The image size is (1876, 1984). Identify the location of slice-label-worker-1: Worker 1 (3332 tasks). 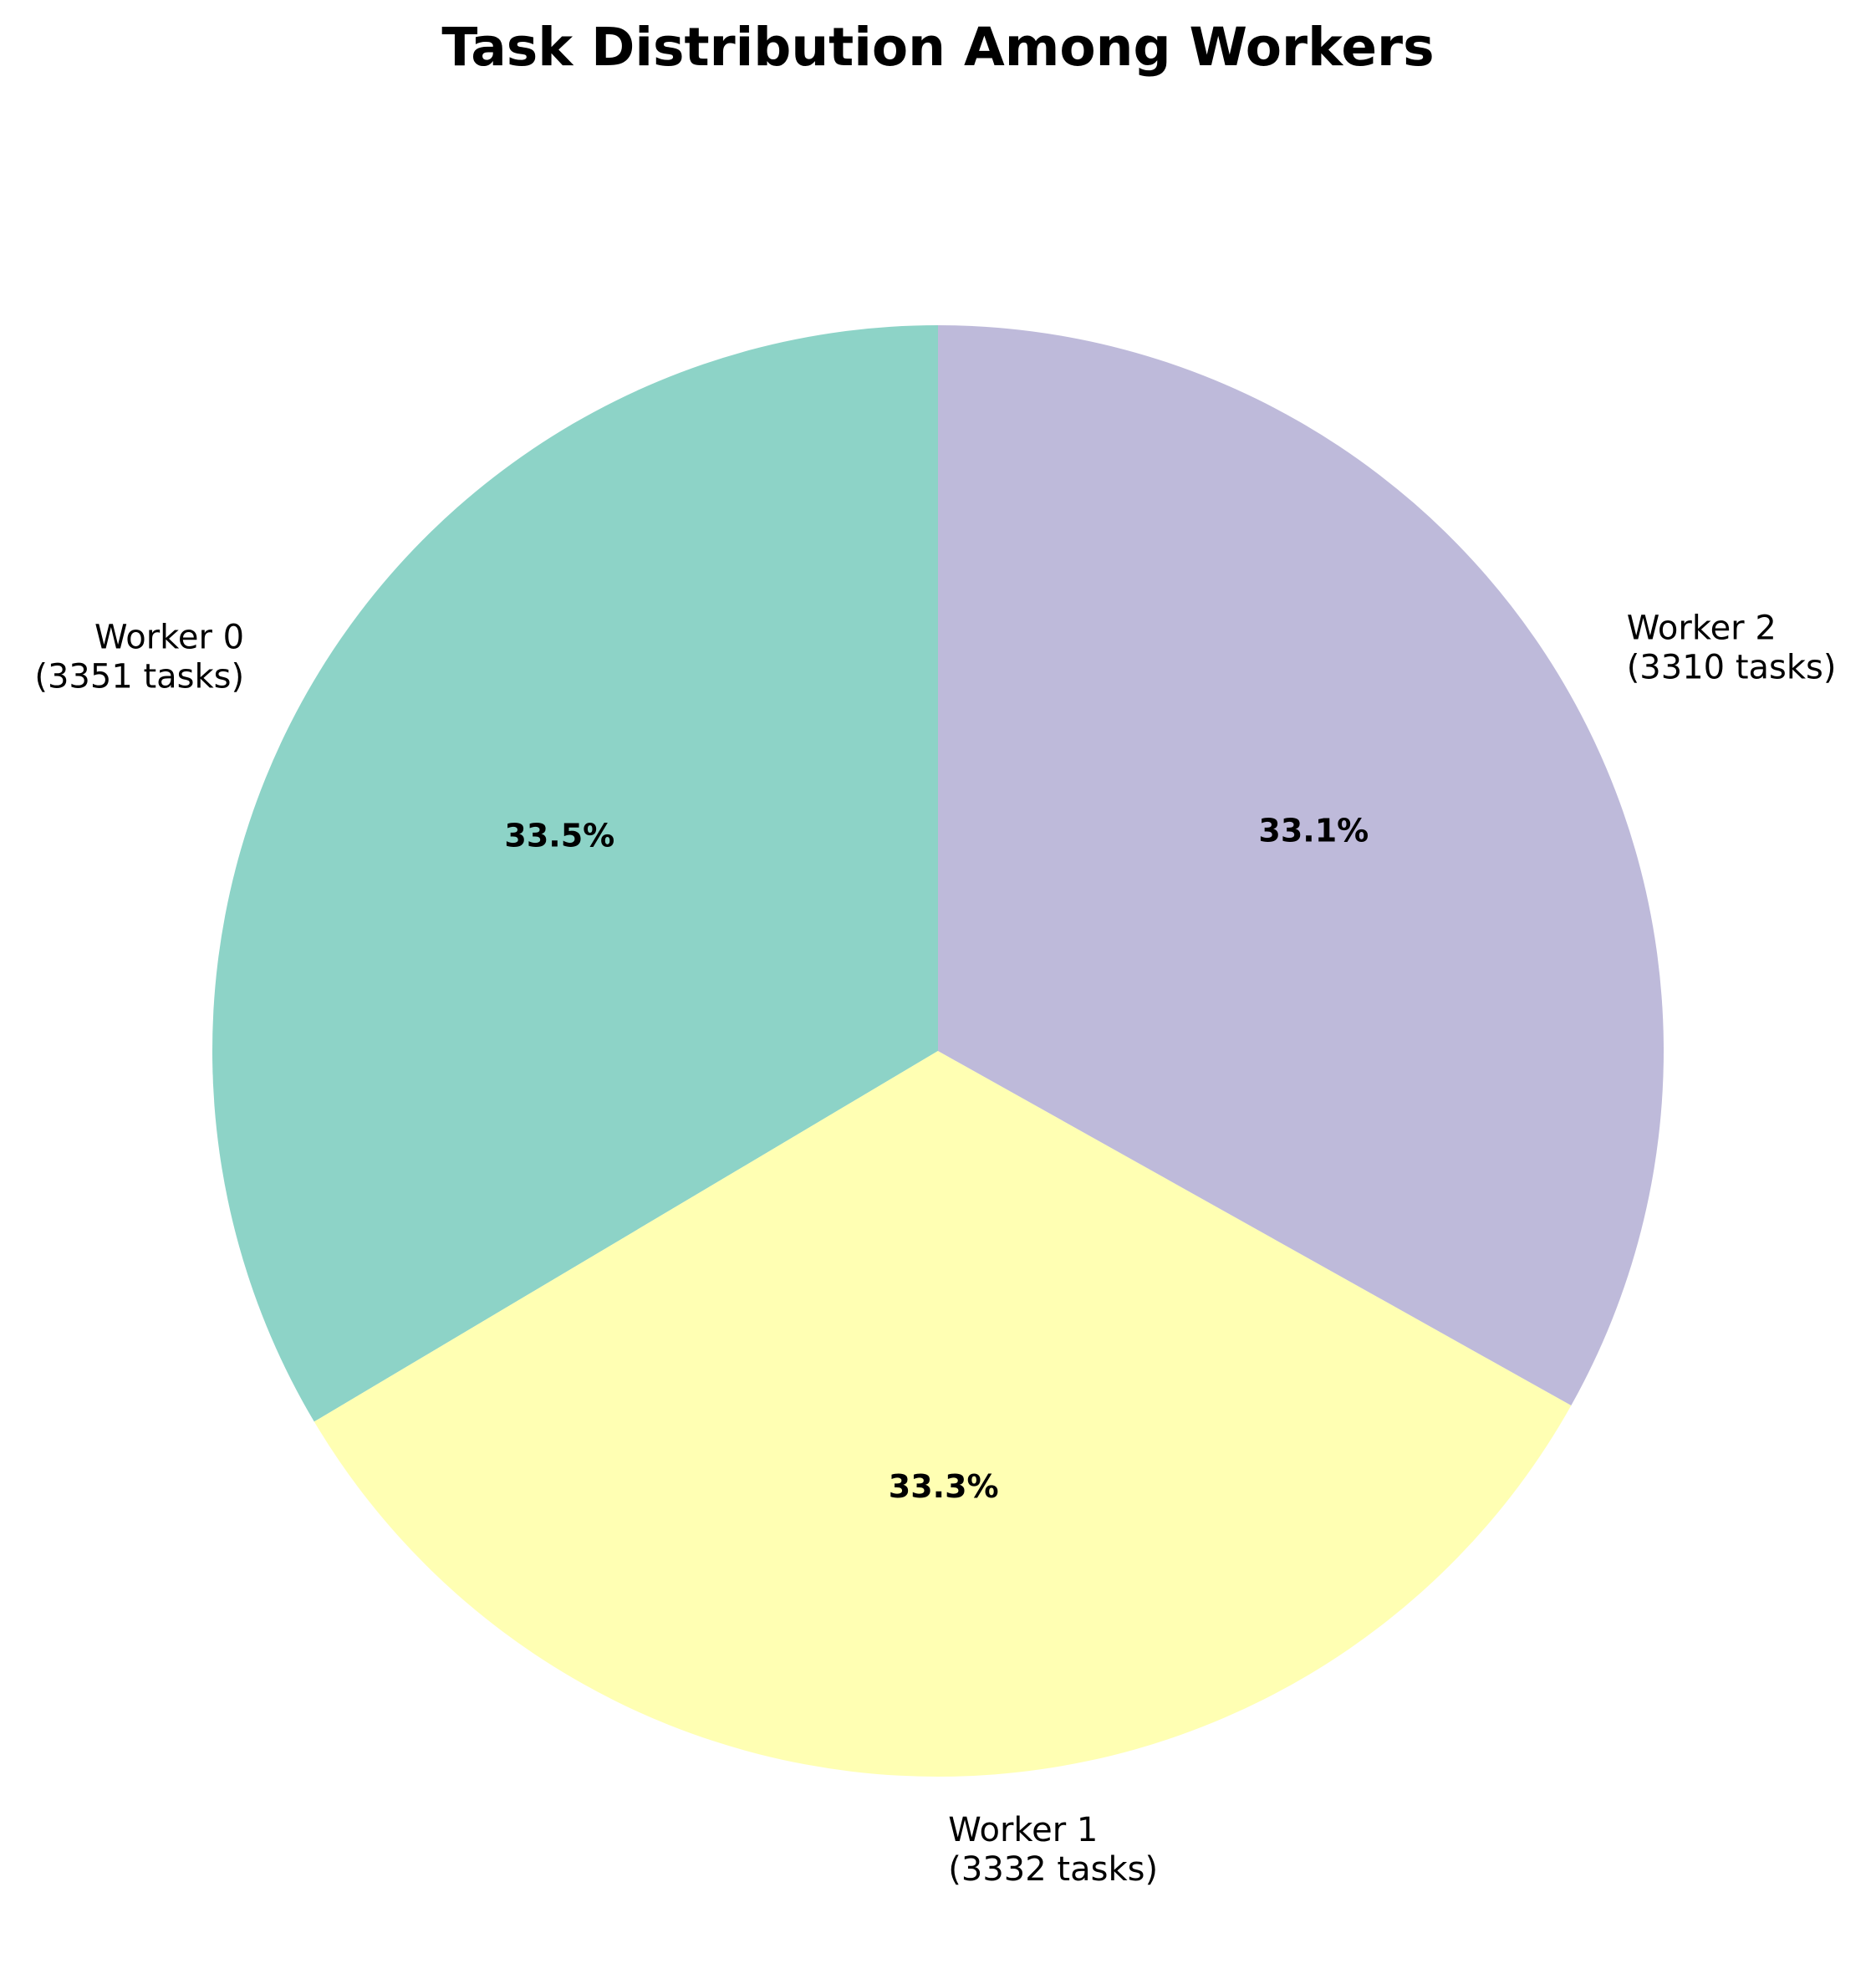
(1053, 1850).